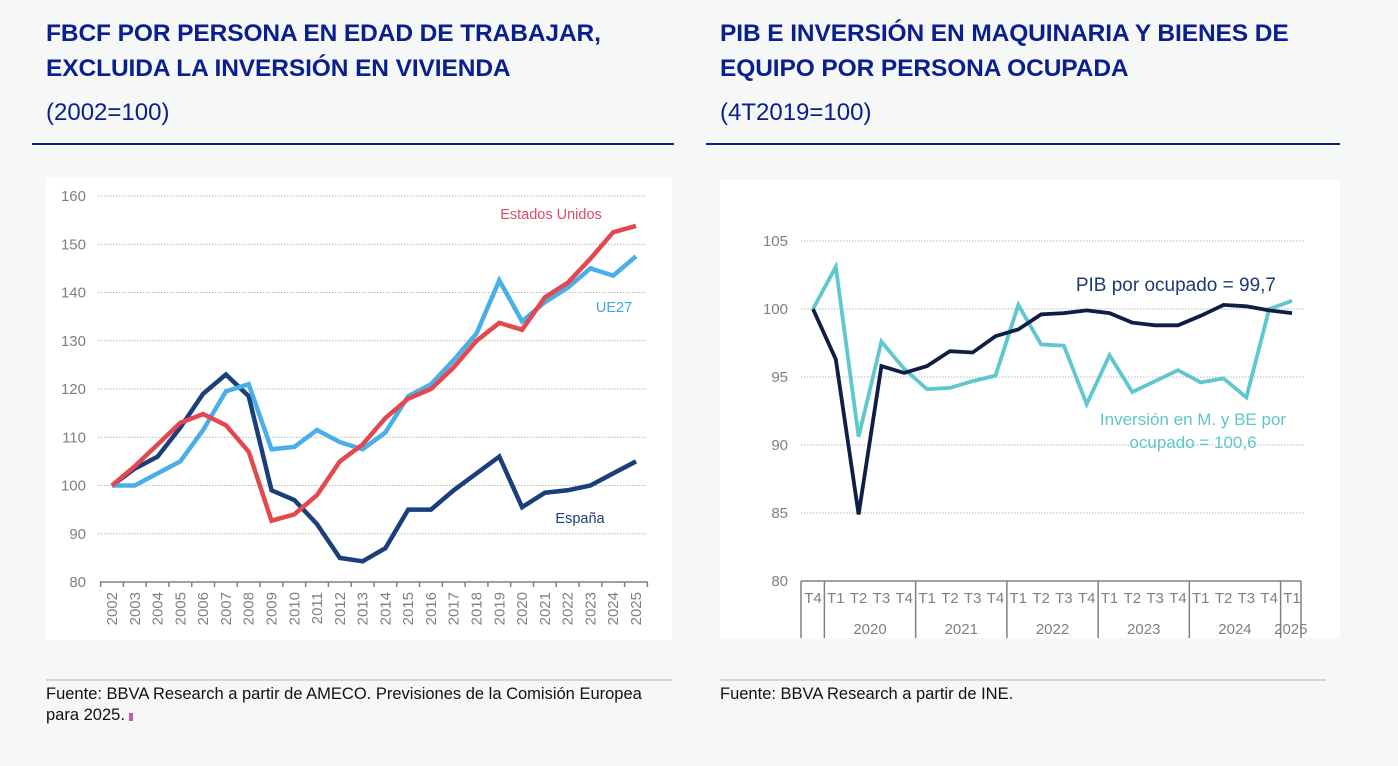 This screenshot has width=1398, height=766. I want to click on x-tick-label: 2004, so click(158, 608).